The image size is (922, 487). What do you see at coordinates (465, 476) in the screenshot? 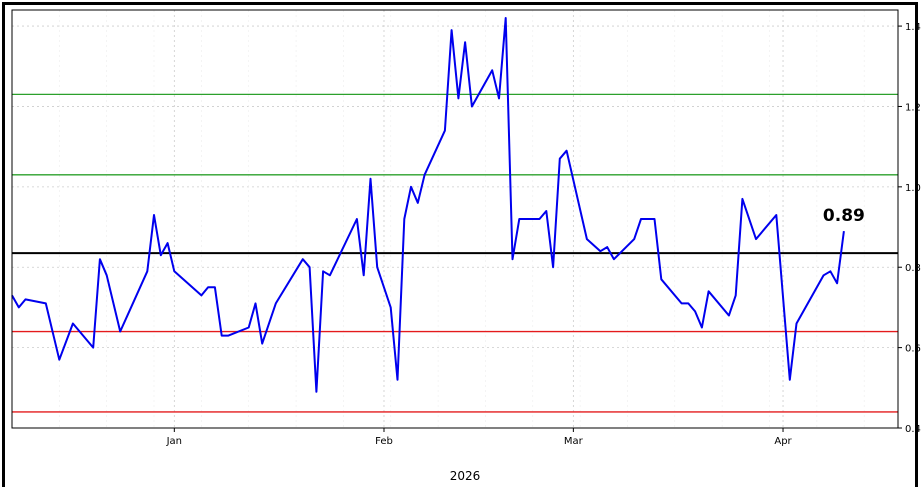
I see `x-axis-label: 2026` at bounding box center [465, 476].